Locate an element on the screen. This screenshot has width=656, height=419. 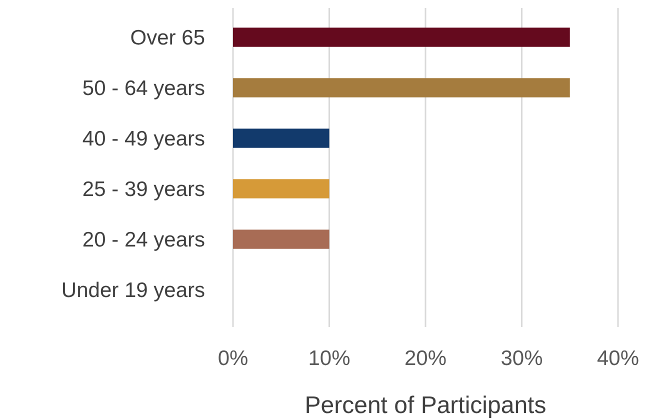
x-tick-label: 20% is located at coordinates (425, 358).